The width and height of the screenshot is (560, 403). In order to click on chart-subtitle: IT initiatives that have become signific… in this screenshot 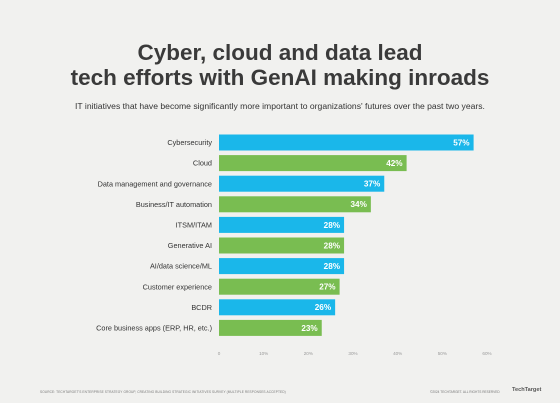, I will do `click(280, 106)`.